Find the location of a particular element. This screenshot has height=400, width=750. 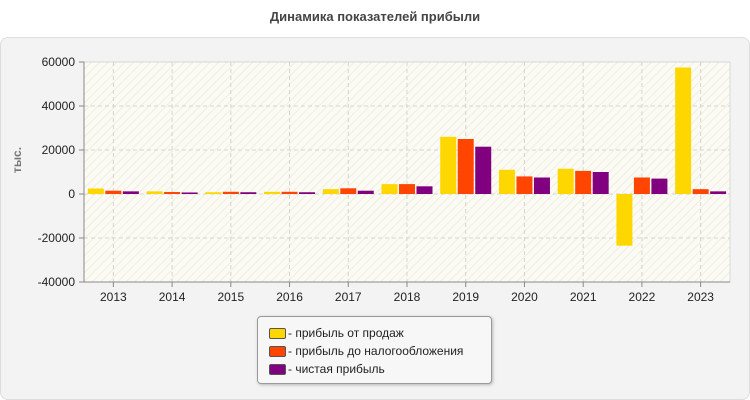

x-tick-label: 2020 is located at coordinates (524, 297).